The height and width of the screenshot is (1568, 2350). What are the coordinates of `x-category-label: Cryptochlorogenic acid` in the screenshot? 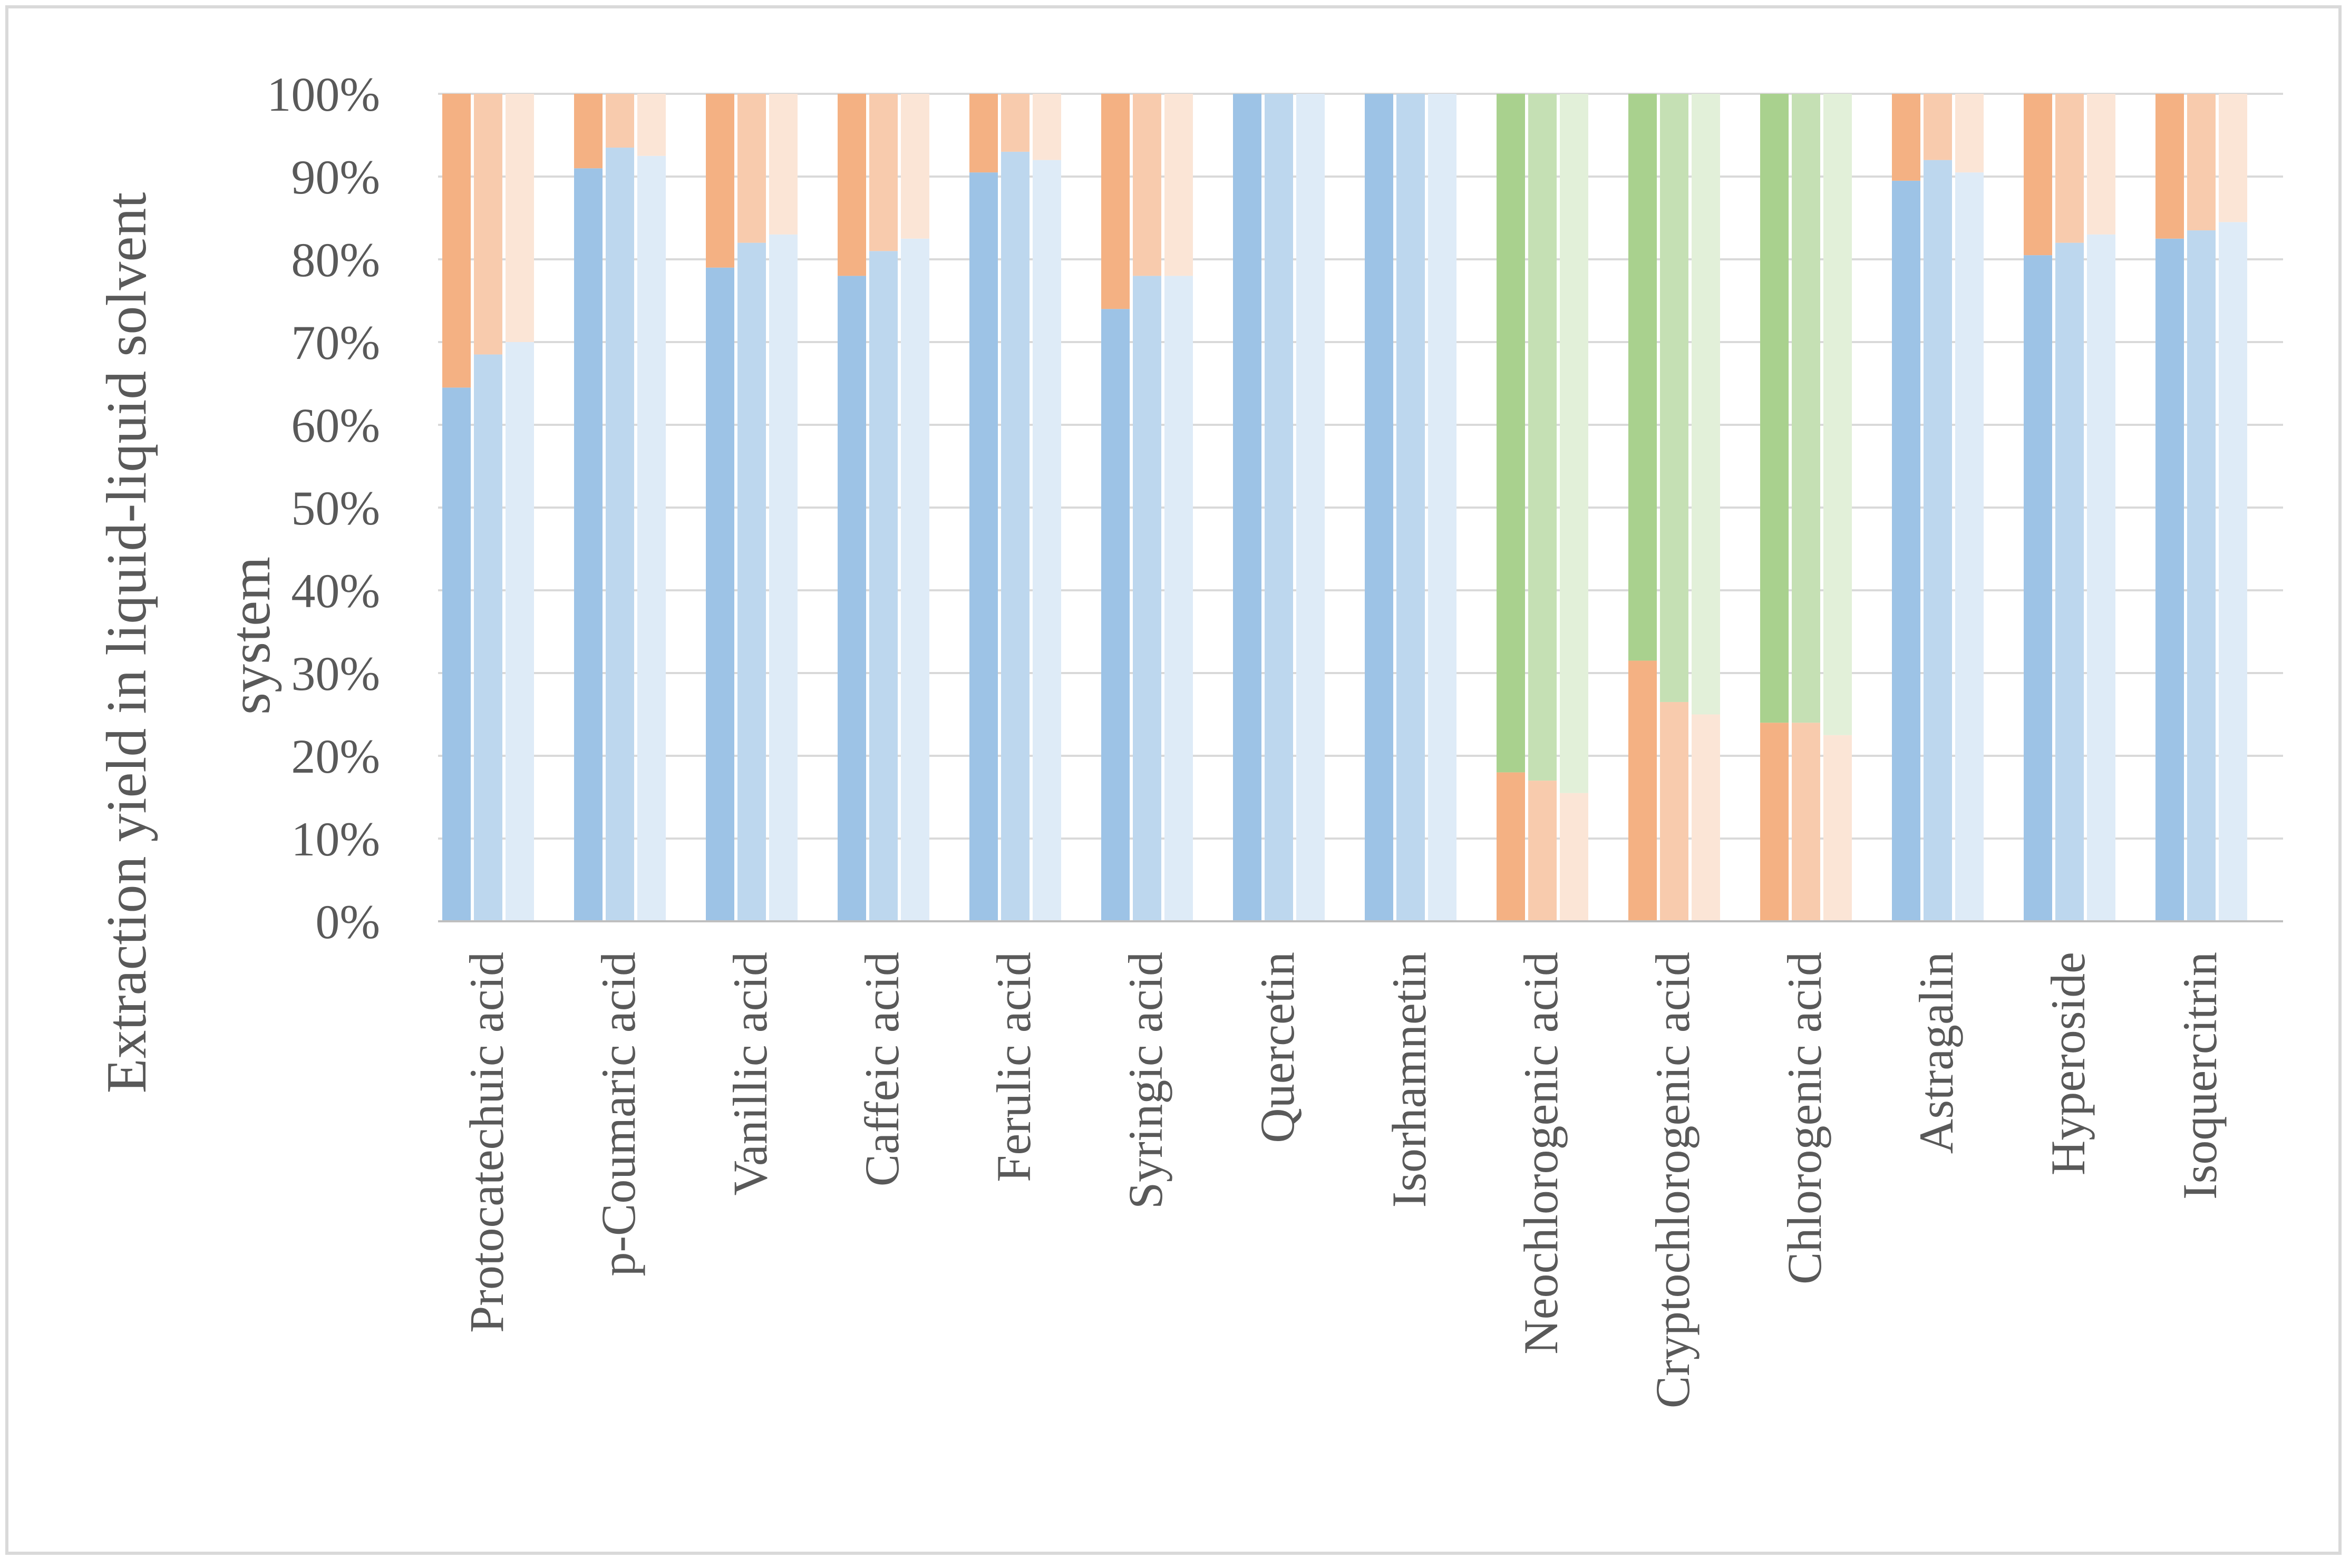 It's located at (1673, 1180).